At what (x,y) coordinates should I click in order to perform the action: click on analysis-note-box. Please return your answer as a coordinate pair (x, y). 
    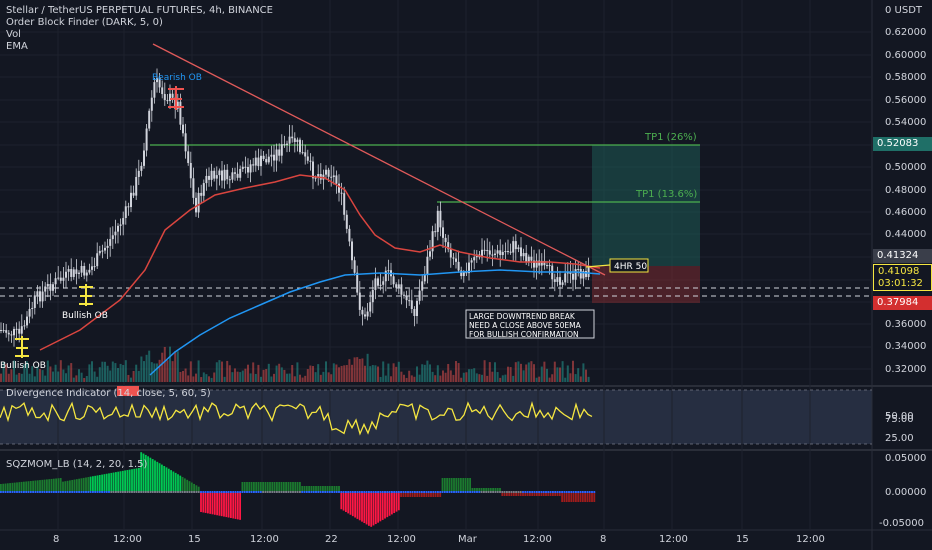
    Looking at the image, I should click on (530, 324).